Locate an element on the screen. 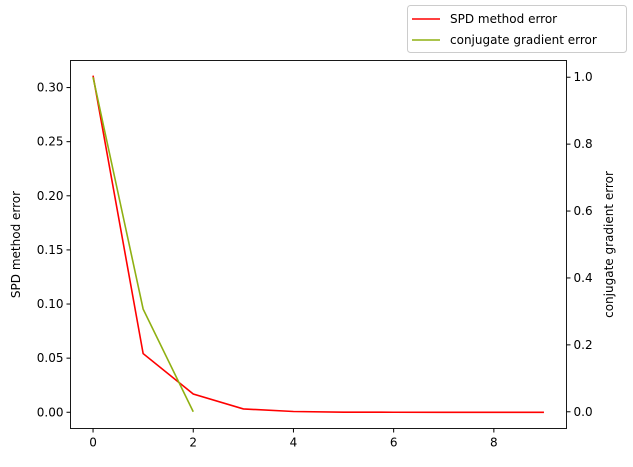 Image resolution: width=633 pixels, height=467 pixels. left-y-tick-label: 0.10 is located at coordinates (50, 304).